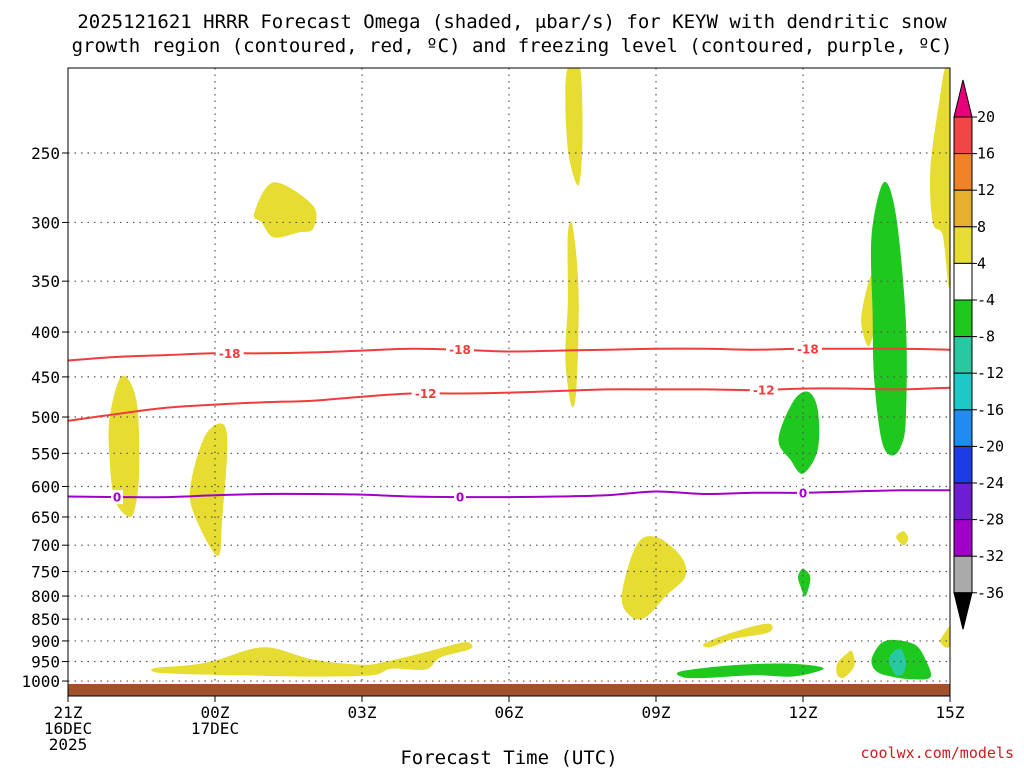 This screenshot has height=768, width=1024. I want to click on ground-strip, so click(509, 690).